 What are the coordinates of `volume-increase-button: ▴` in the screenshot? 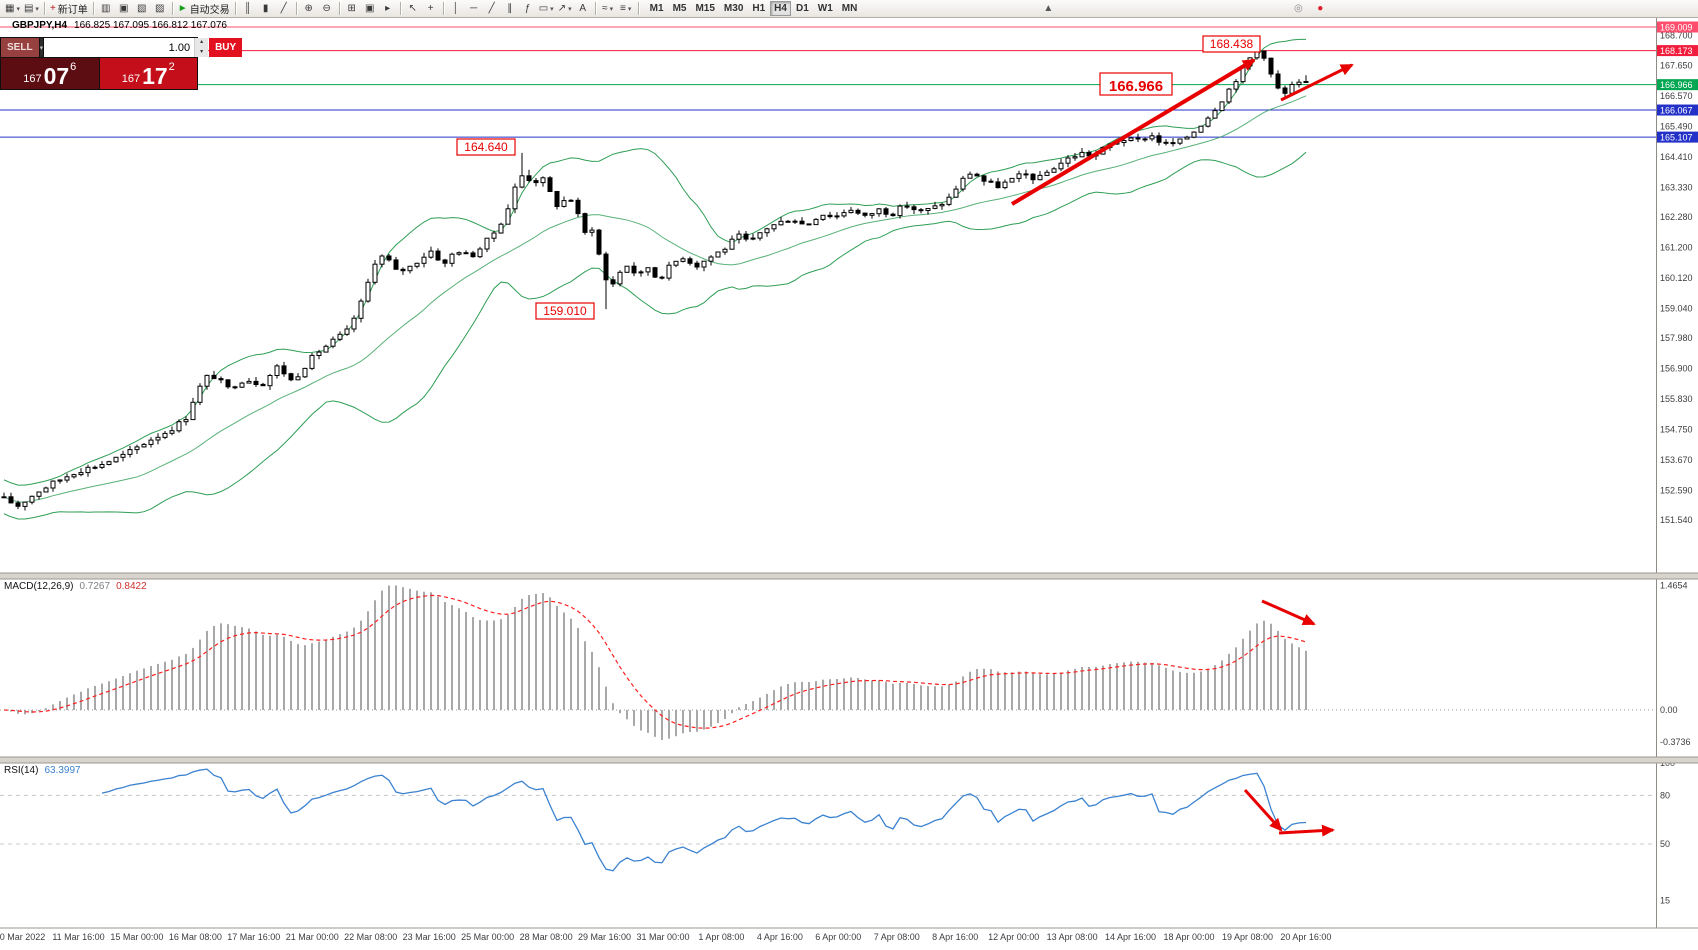 It's located at (202, 43).